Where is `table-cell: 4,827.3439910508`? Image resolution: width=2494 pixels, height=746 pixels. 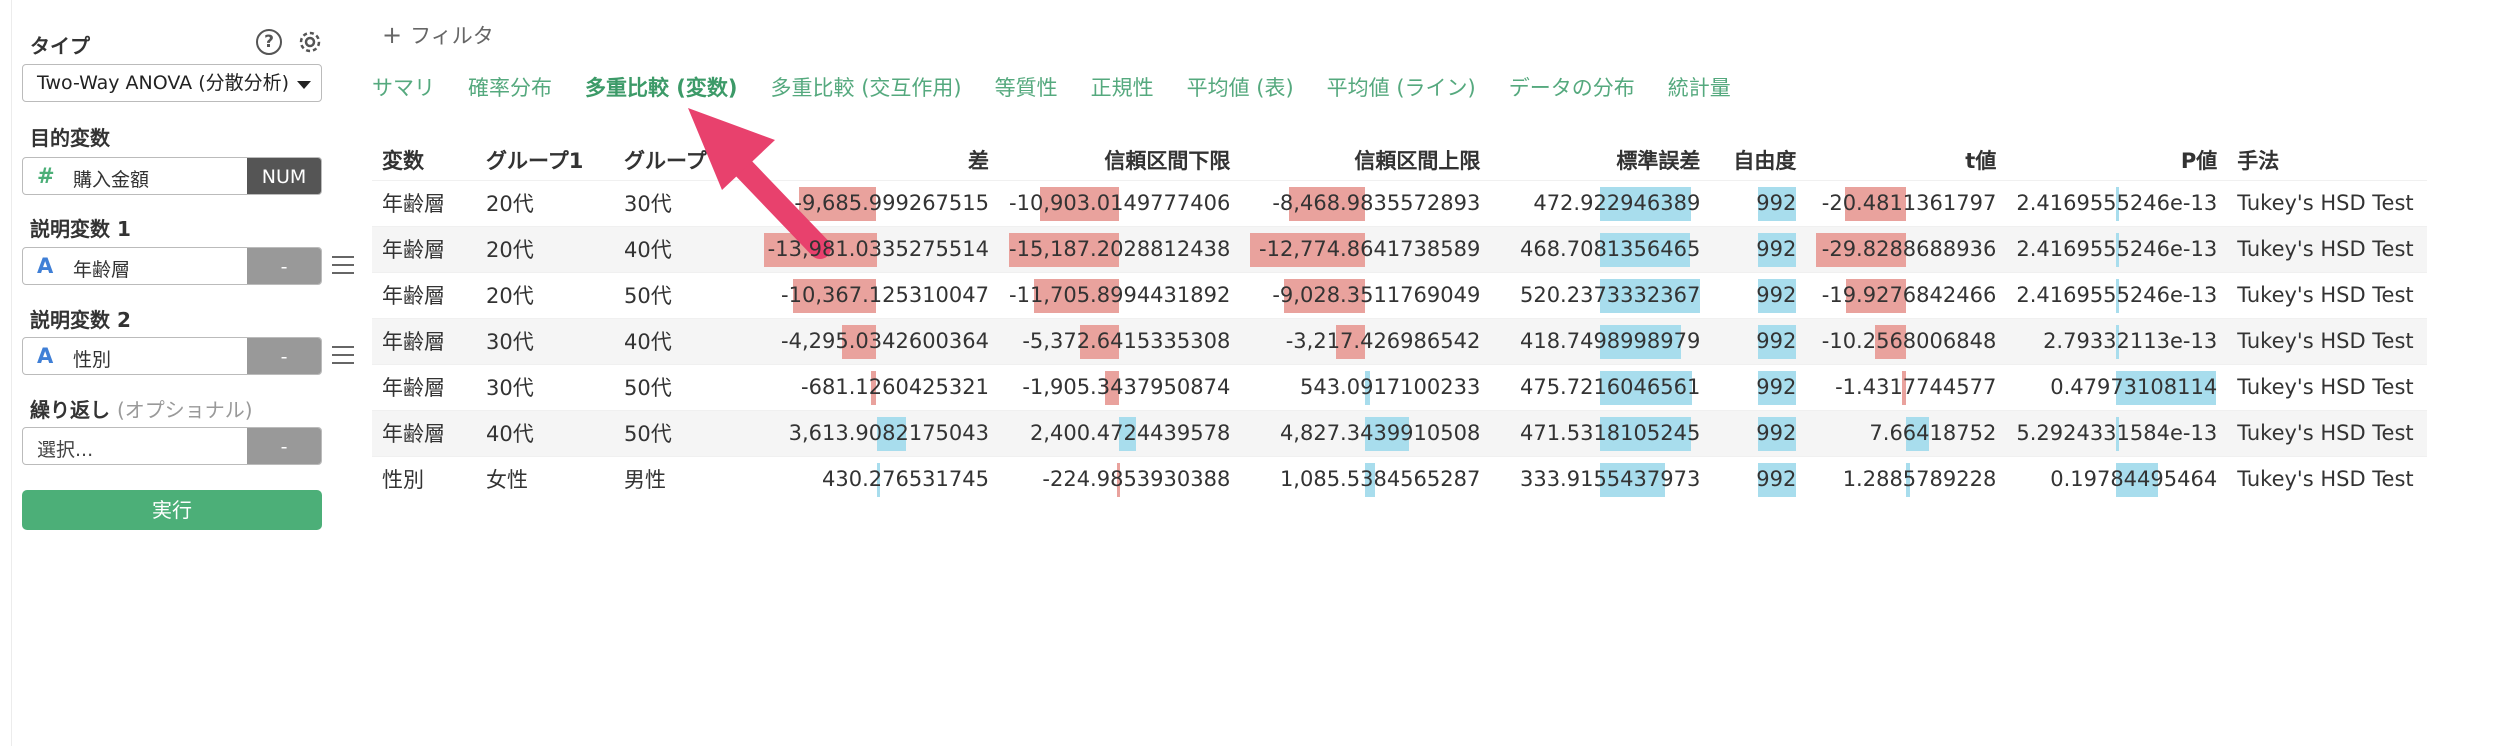 table-cell: 4,827.3439910508 is located at coordinates (1365, 432).